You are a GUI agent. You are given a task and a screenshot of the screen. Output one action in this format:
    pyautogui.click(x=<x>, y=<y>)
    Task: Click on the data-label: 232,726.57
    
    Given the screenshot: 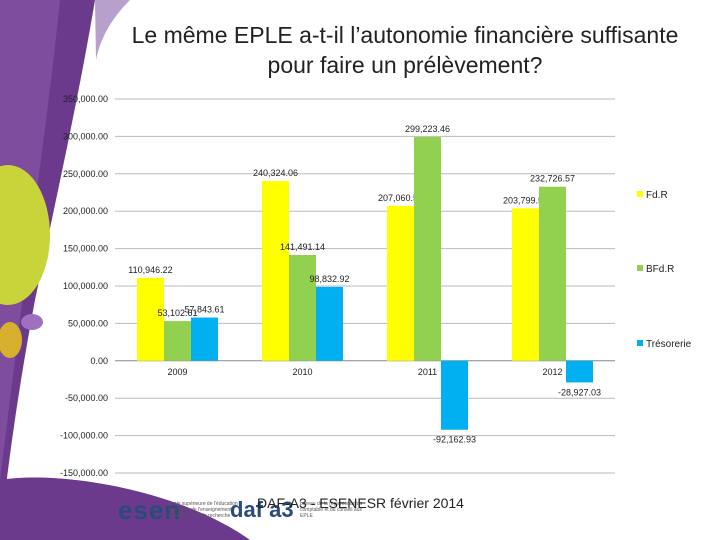 What is the action you would take?
    pyautogui.click(x=552, y=179)
    